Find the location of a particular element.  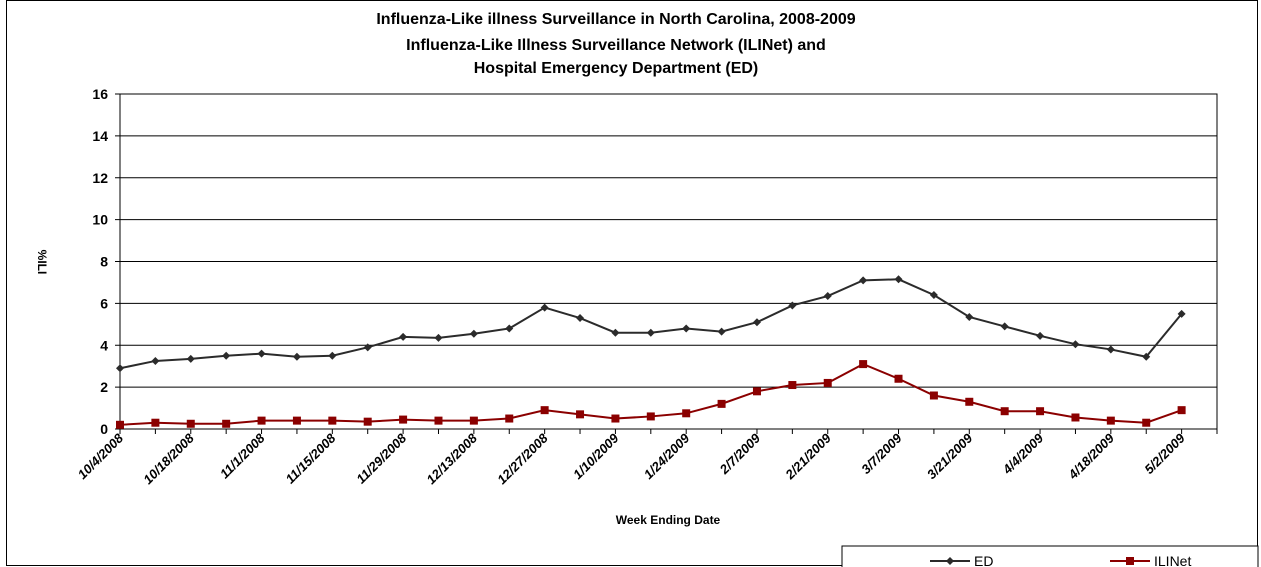

legend-box is located at coordinates (1050, 556).